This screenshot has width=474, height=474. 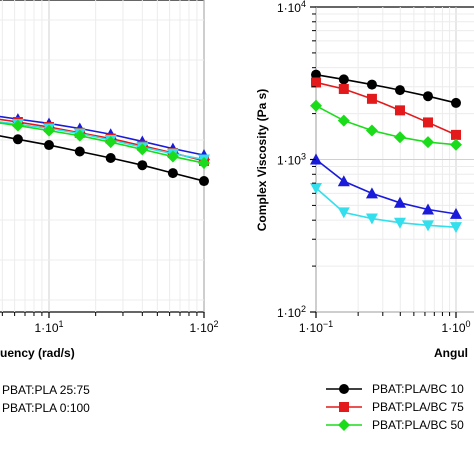 I want to click on right-y-tick-label: 1·10⁴, so click(x=291, y=7).